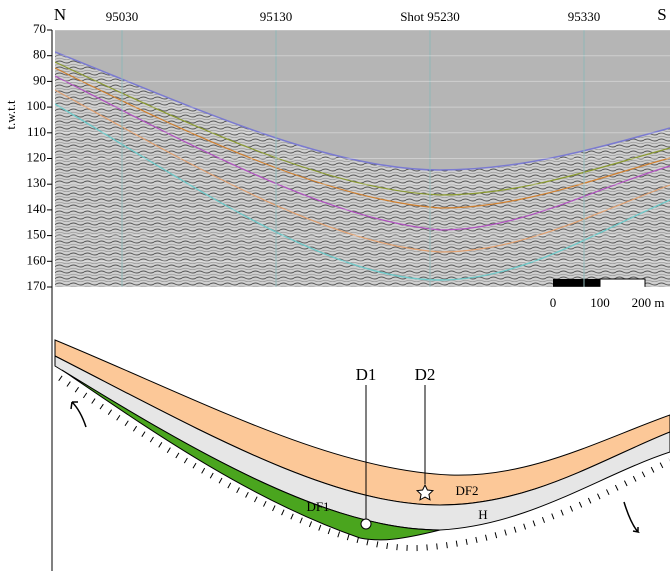  Describe the element at coordinates (366, 524) in the screenshot. I see `well-d1-marker` at that location.